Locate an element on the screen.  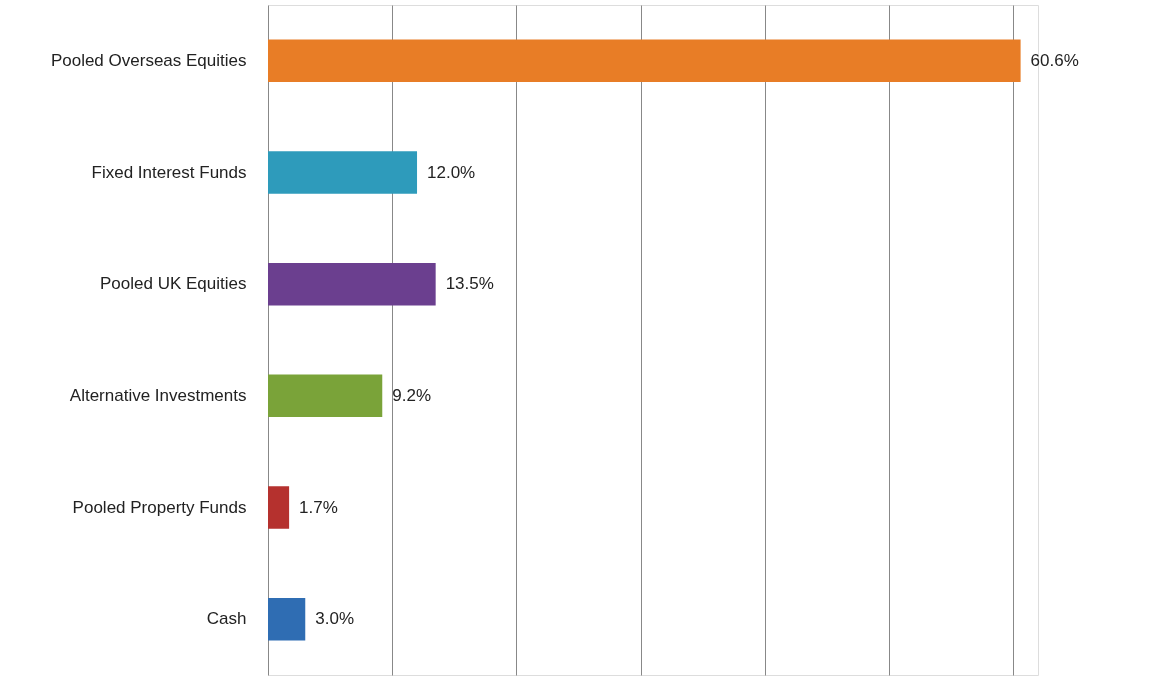
y-tick-label: Cash is located at coordinates (226, 619).